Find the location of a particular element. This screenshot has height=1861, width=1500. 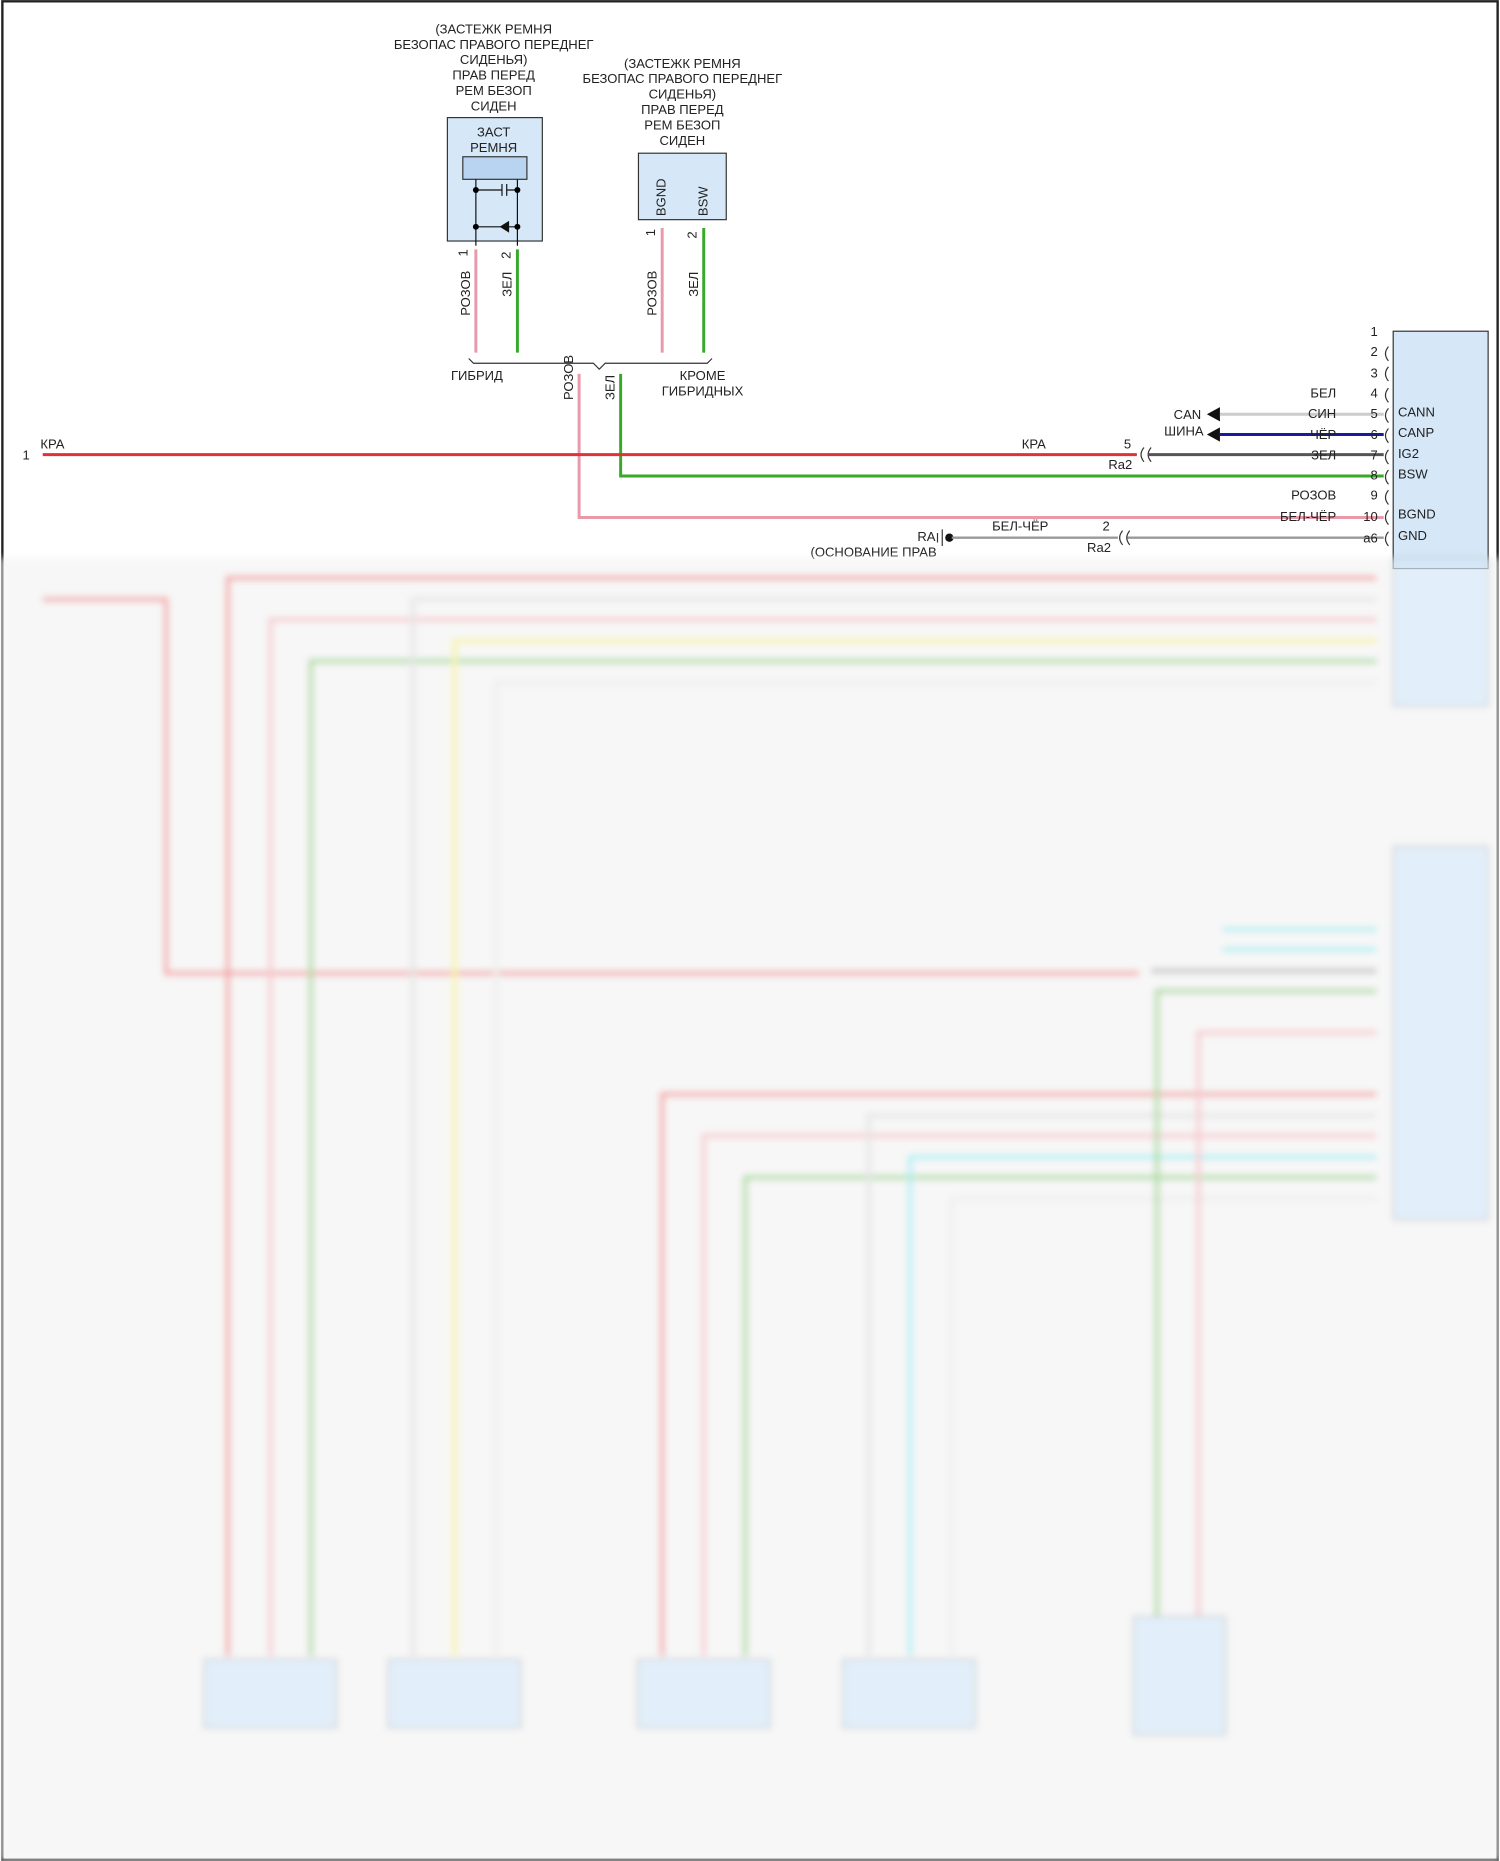

pink-wire is located at coordinates (980, 446).